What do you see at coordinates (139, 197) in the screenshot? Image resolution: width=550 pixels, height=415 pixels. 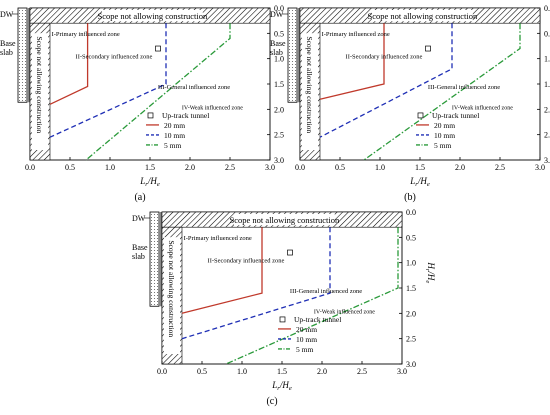 I see `panel-label: (a)` at bounding box center [139, 197].